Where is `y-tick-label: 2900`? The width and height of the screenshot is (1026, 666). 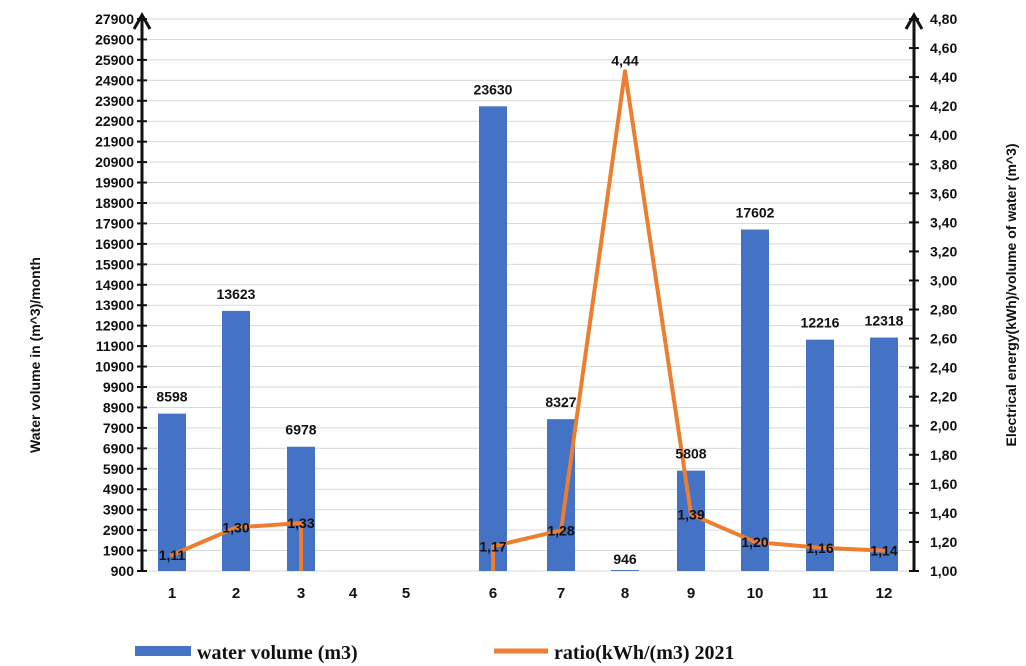 y-tick-label: 2900 is located at coordinates (118, 530).